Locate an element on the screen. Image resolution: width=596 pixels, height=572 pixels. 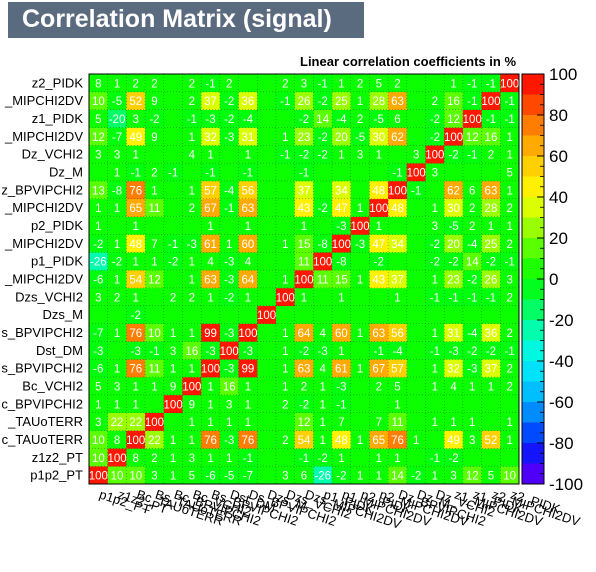
cell-value-label: 20 is located at coordinates (341, 138).